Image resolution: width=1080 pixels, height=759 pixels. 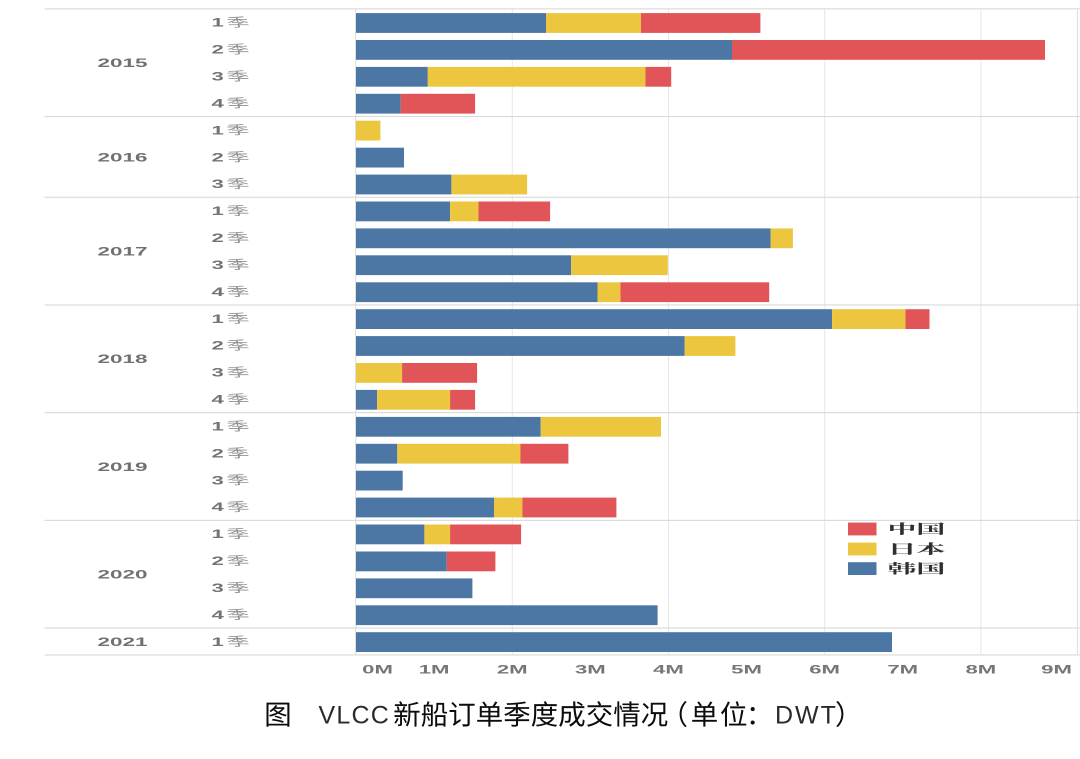 What do you see at coordinates (824, 670) in the screenshot?
I see `svg-text: 6M` at bounding box center [824, 670].